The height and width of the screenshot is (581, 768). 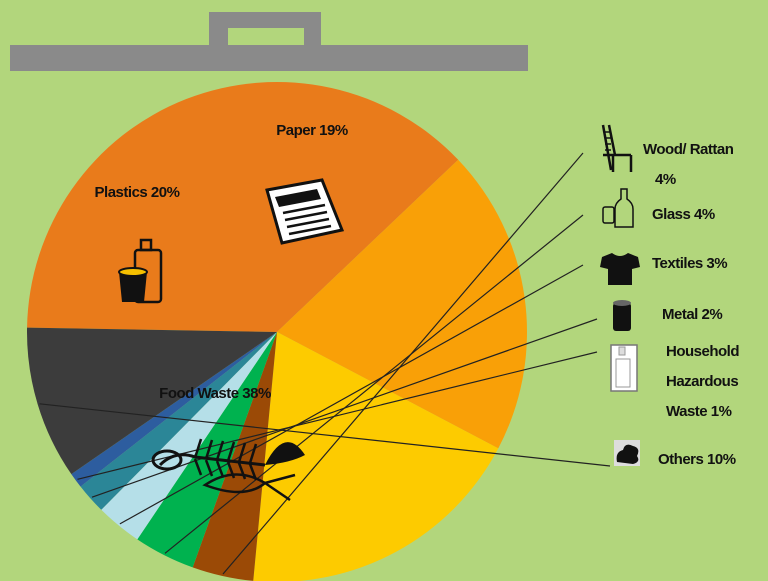 What do you see at coordinates (665, 179) in the screenshot?
I see `slice-label-line: 4%` at bounding box center [665, 179].